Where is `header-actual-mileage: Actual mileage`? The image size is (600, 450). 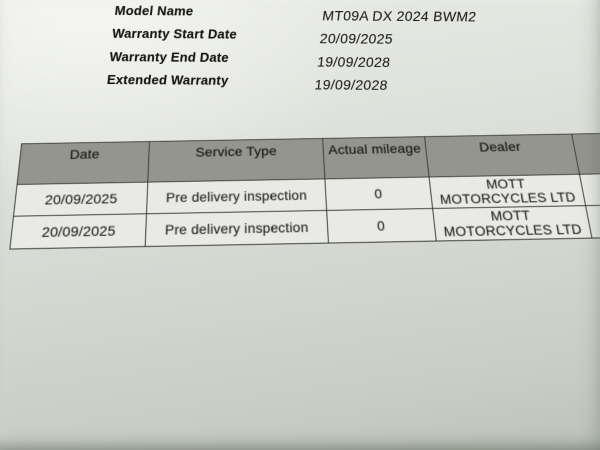 header-actual-mileage: Actual mileage is located at coordinates (376, 157).